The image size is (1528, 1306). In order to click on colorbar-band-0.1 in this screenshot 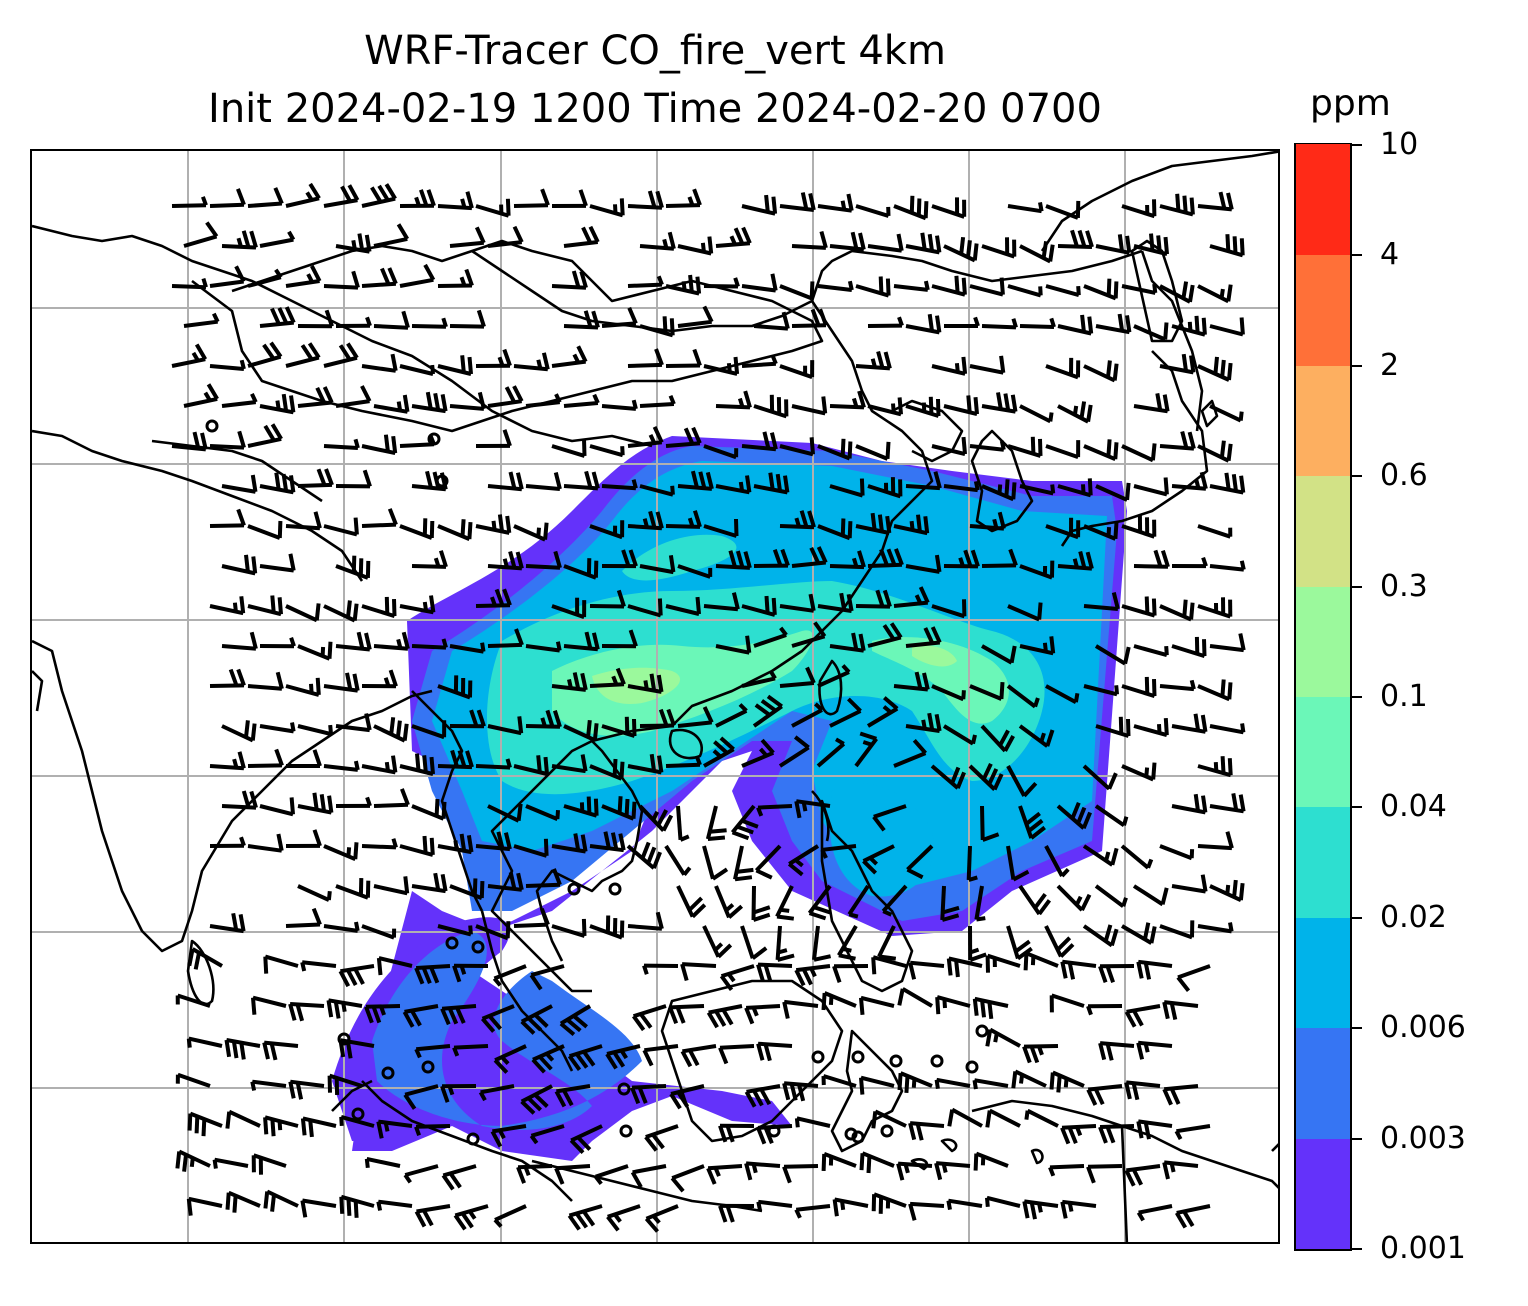, I will do `click(1323, 641)`.